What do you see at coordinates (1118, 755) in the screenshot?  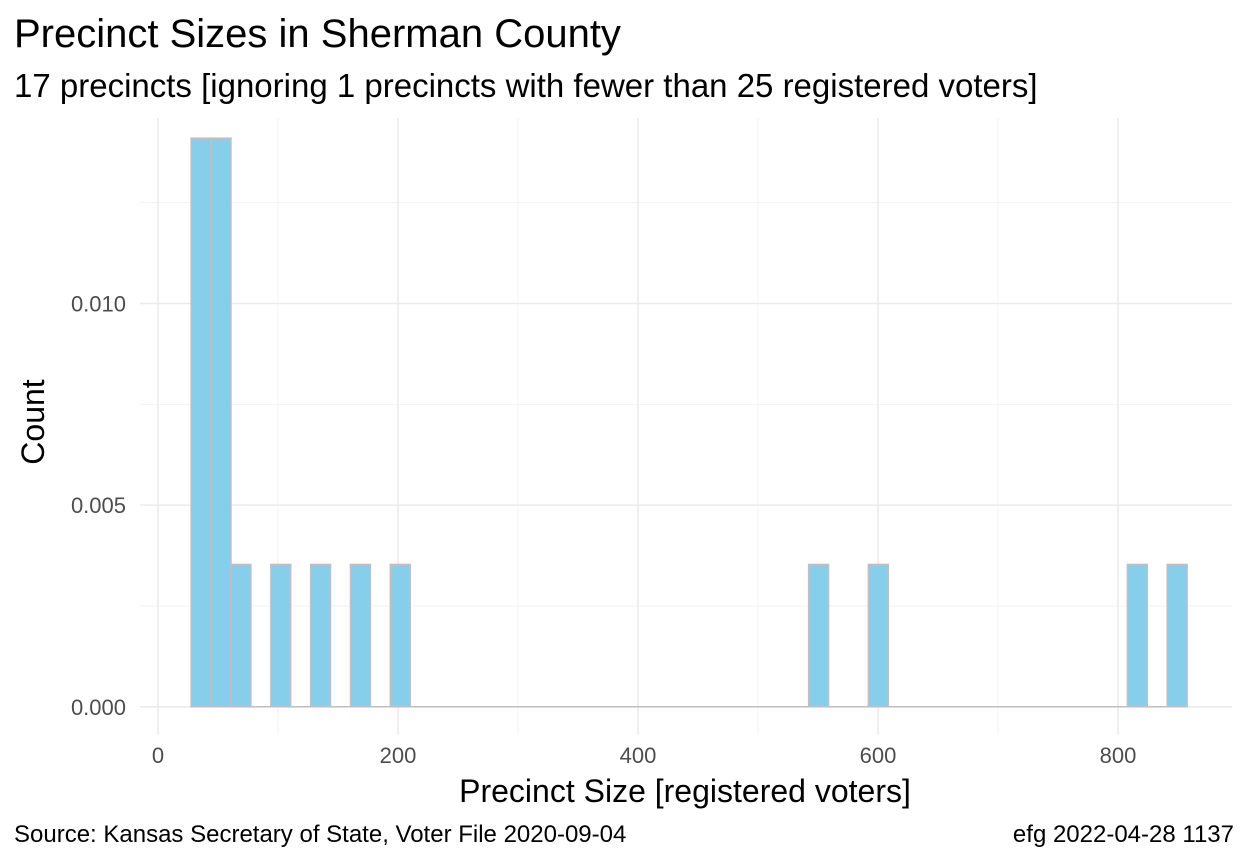 I see `x-tick-label: 800` at bounding box center [1118, 755].